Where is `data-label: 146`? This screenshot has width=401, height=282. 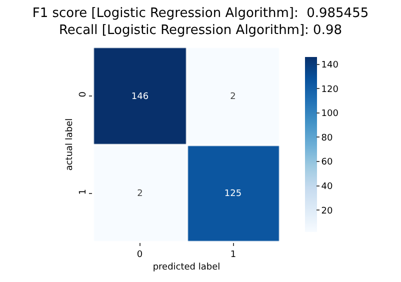 data-label: 146 is located at coordinates (140, 97).